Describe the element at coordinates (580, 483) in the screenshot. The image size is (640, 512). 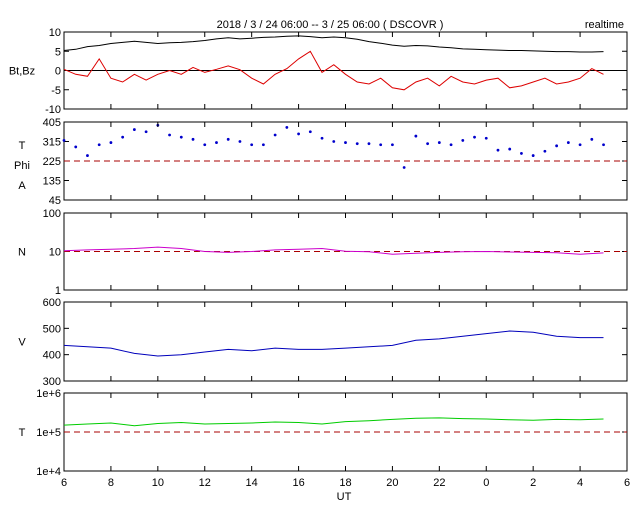
I see `x-tick-label: 4` at that location.